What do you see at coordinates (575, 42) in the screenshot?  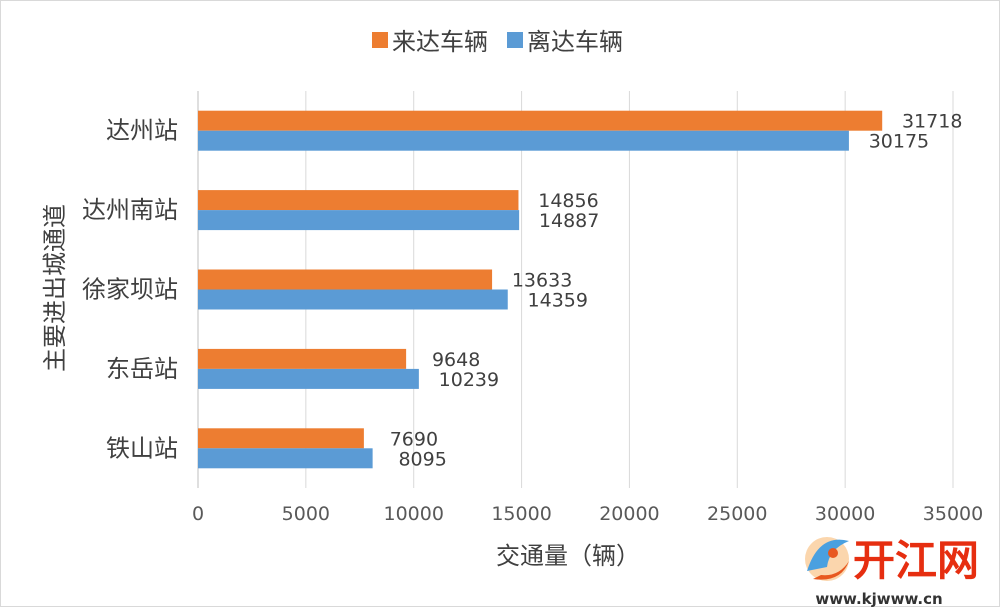 I see `legend-label-series-2: 离达车辆` at bounding box center [575, 42].